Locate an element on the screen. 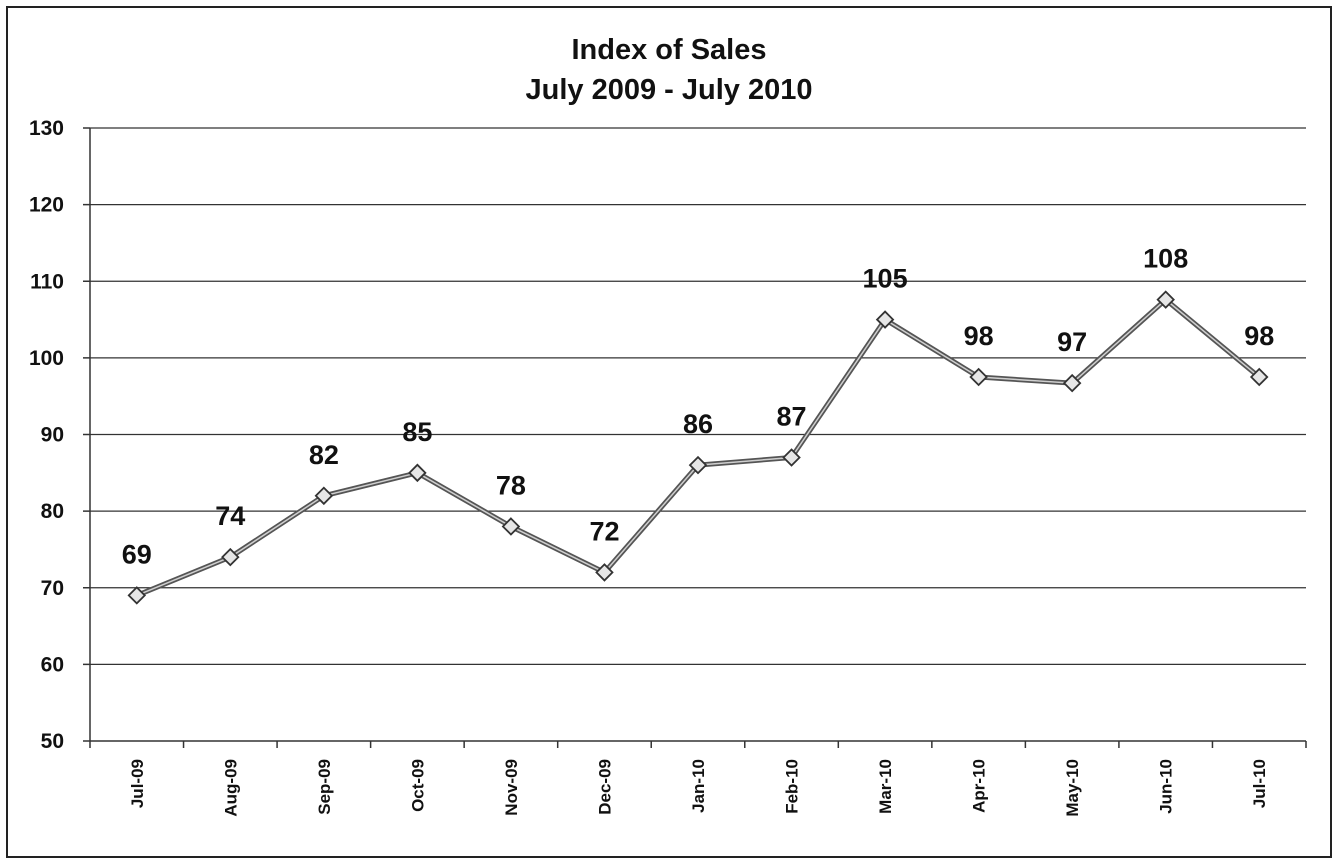  data-label: 86 is located at coordinates (698, 424).